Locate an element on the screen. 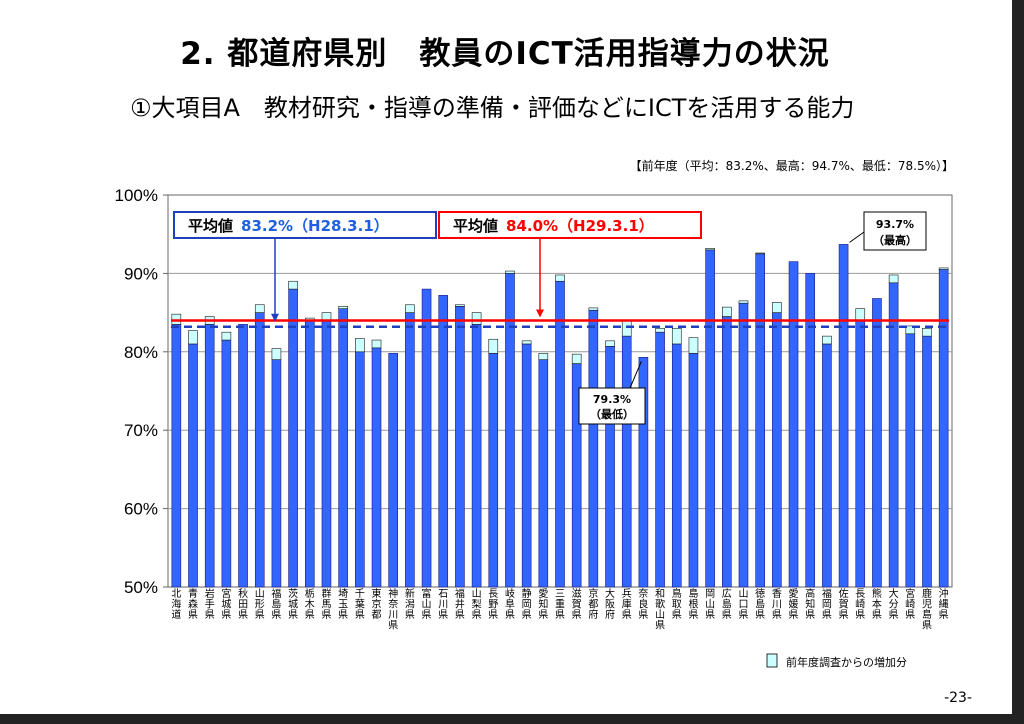 The width and height of the screenshot is (1024, 724). y-tick-label: 60% is located at coordinates (141, 509).